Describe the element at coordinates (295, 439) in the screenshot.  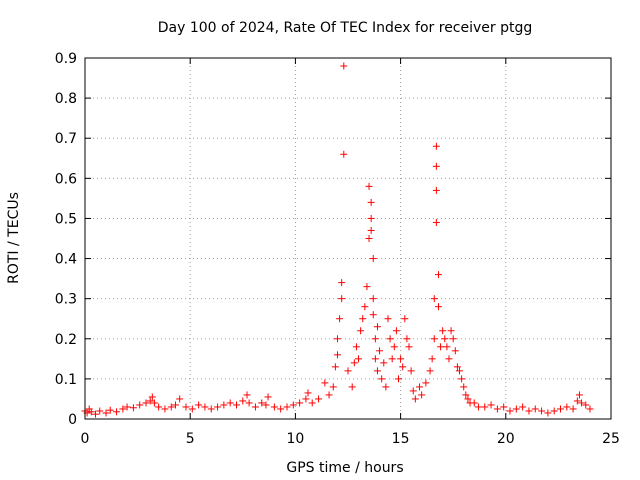
I see `x-tick-label: 10` at that location.